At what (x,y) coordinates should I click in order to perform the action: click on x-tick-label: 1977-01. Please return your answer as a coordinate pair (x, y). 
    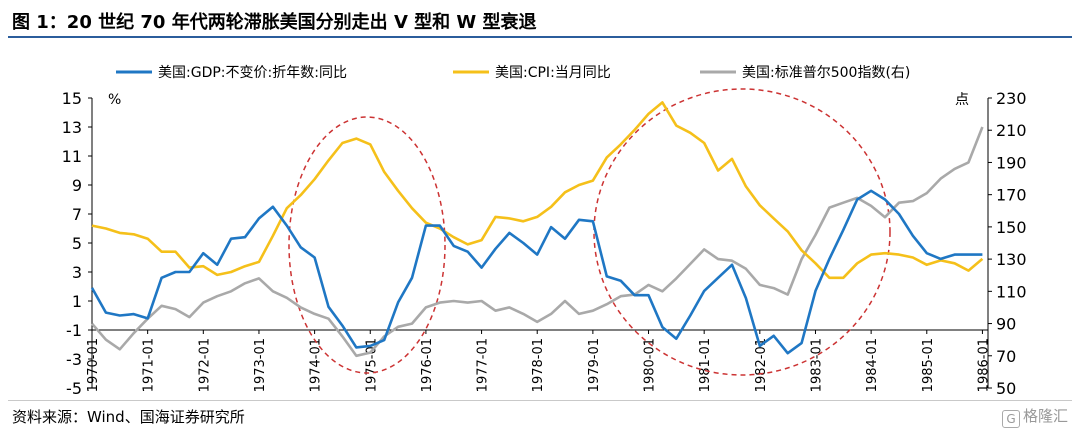
    Looking at the image, I should click on (483, 365).